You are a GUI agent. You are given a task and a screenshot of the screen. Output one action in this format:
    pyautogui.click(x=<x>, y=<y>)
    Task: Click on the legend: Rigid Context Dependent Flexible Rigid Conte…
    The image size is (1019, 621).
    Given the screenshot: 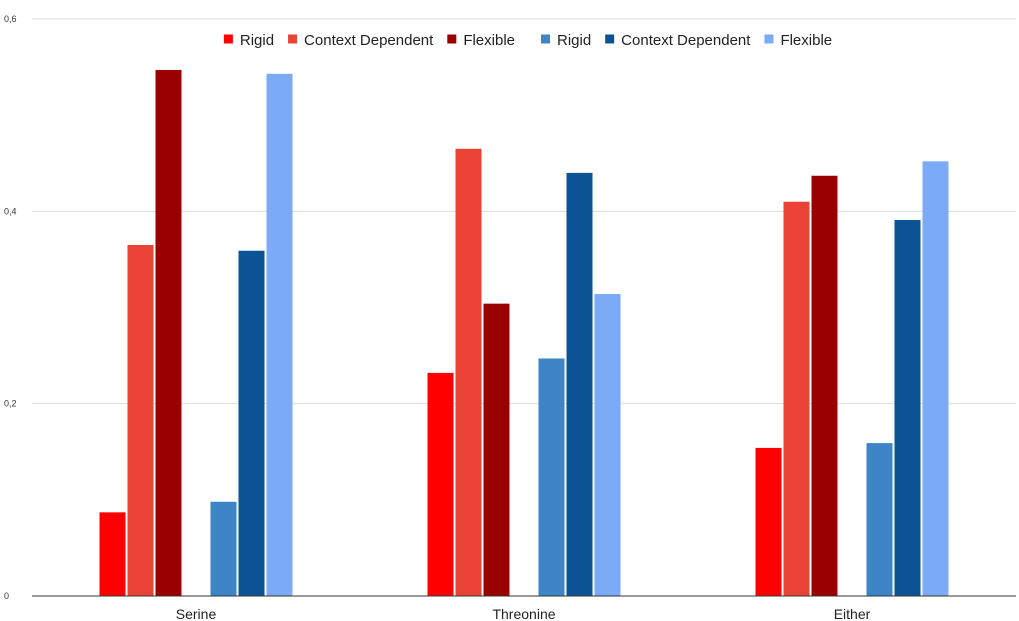 What is the action you would take?
    pyautogui.click(x=527, y=40)
    